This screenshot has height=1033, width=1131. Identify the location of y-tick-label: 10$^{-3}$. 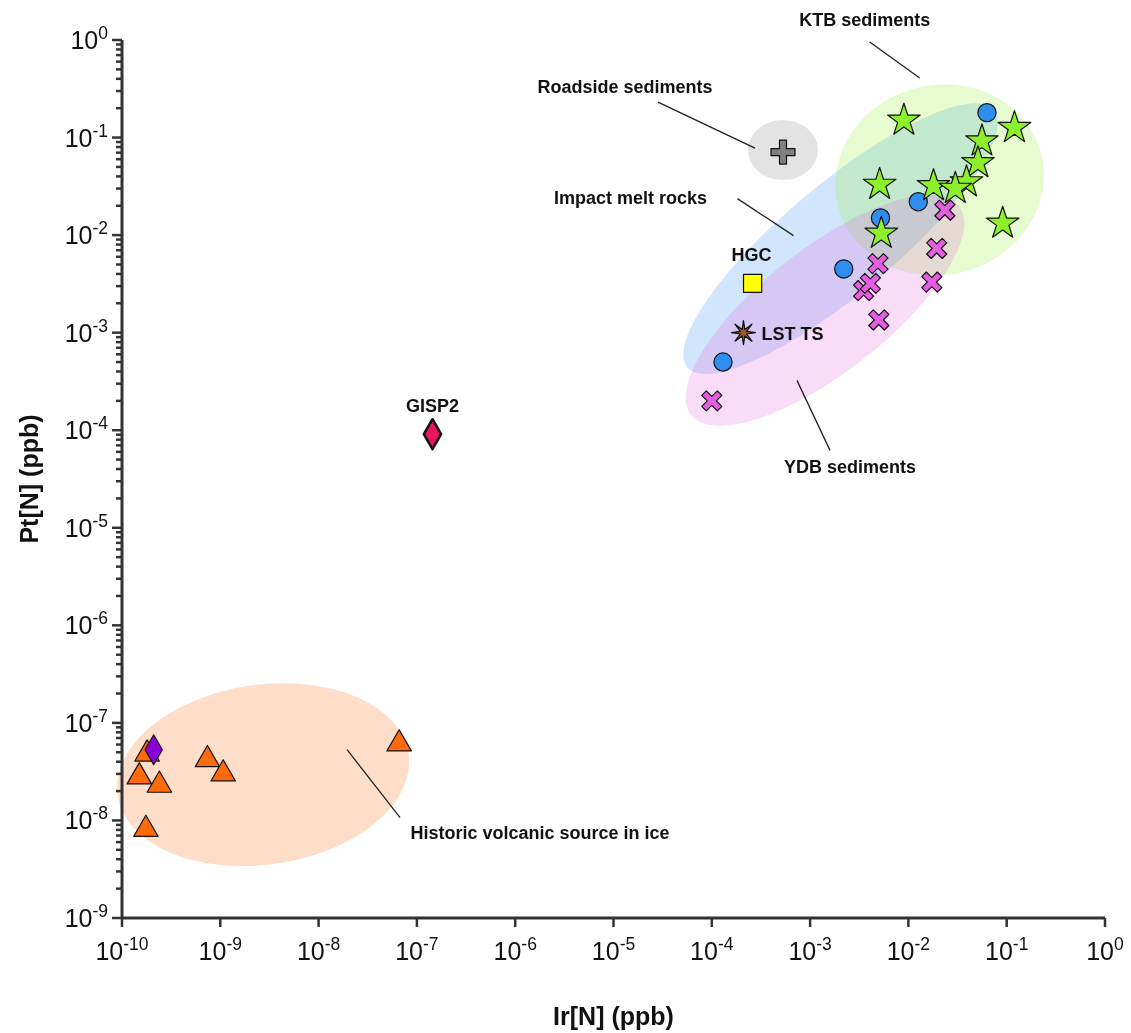
(86, 331).